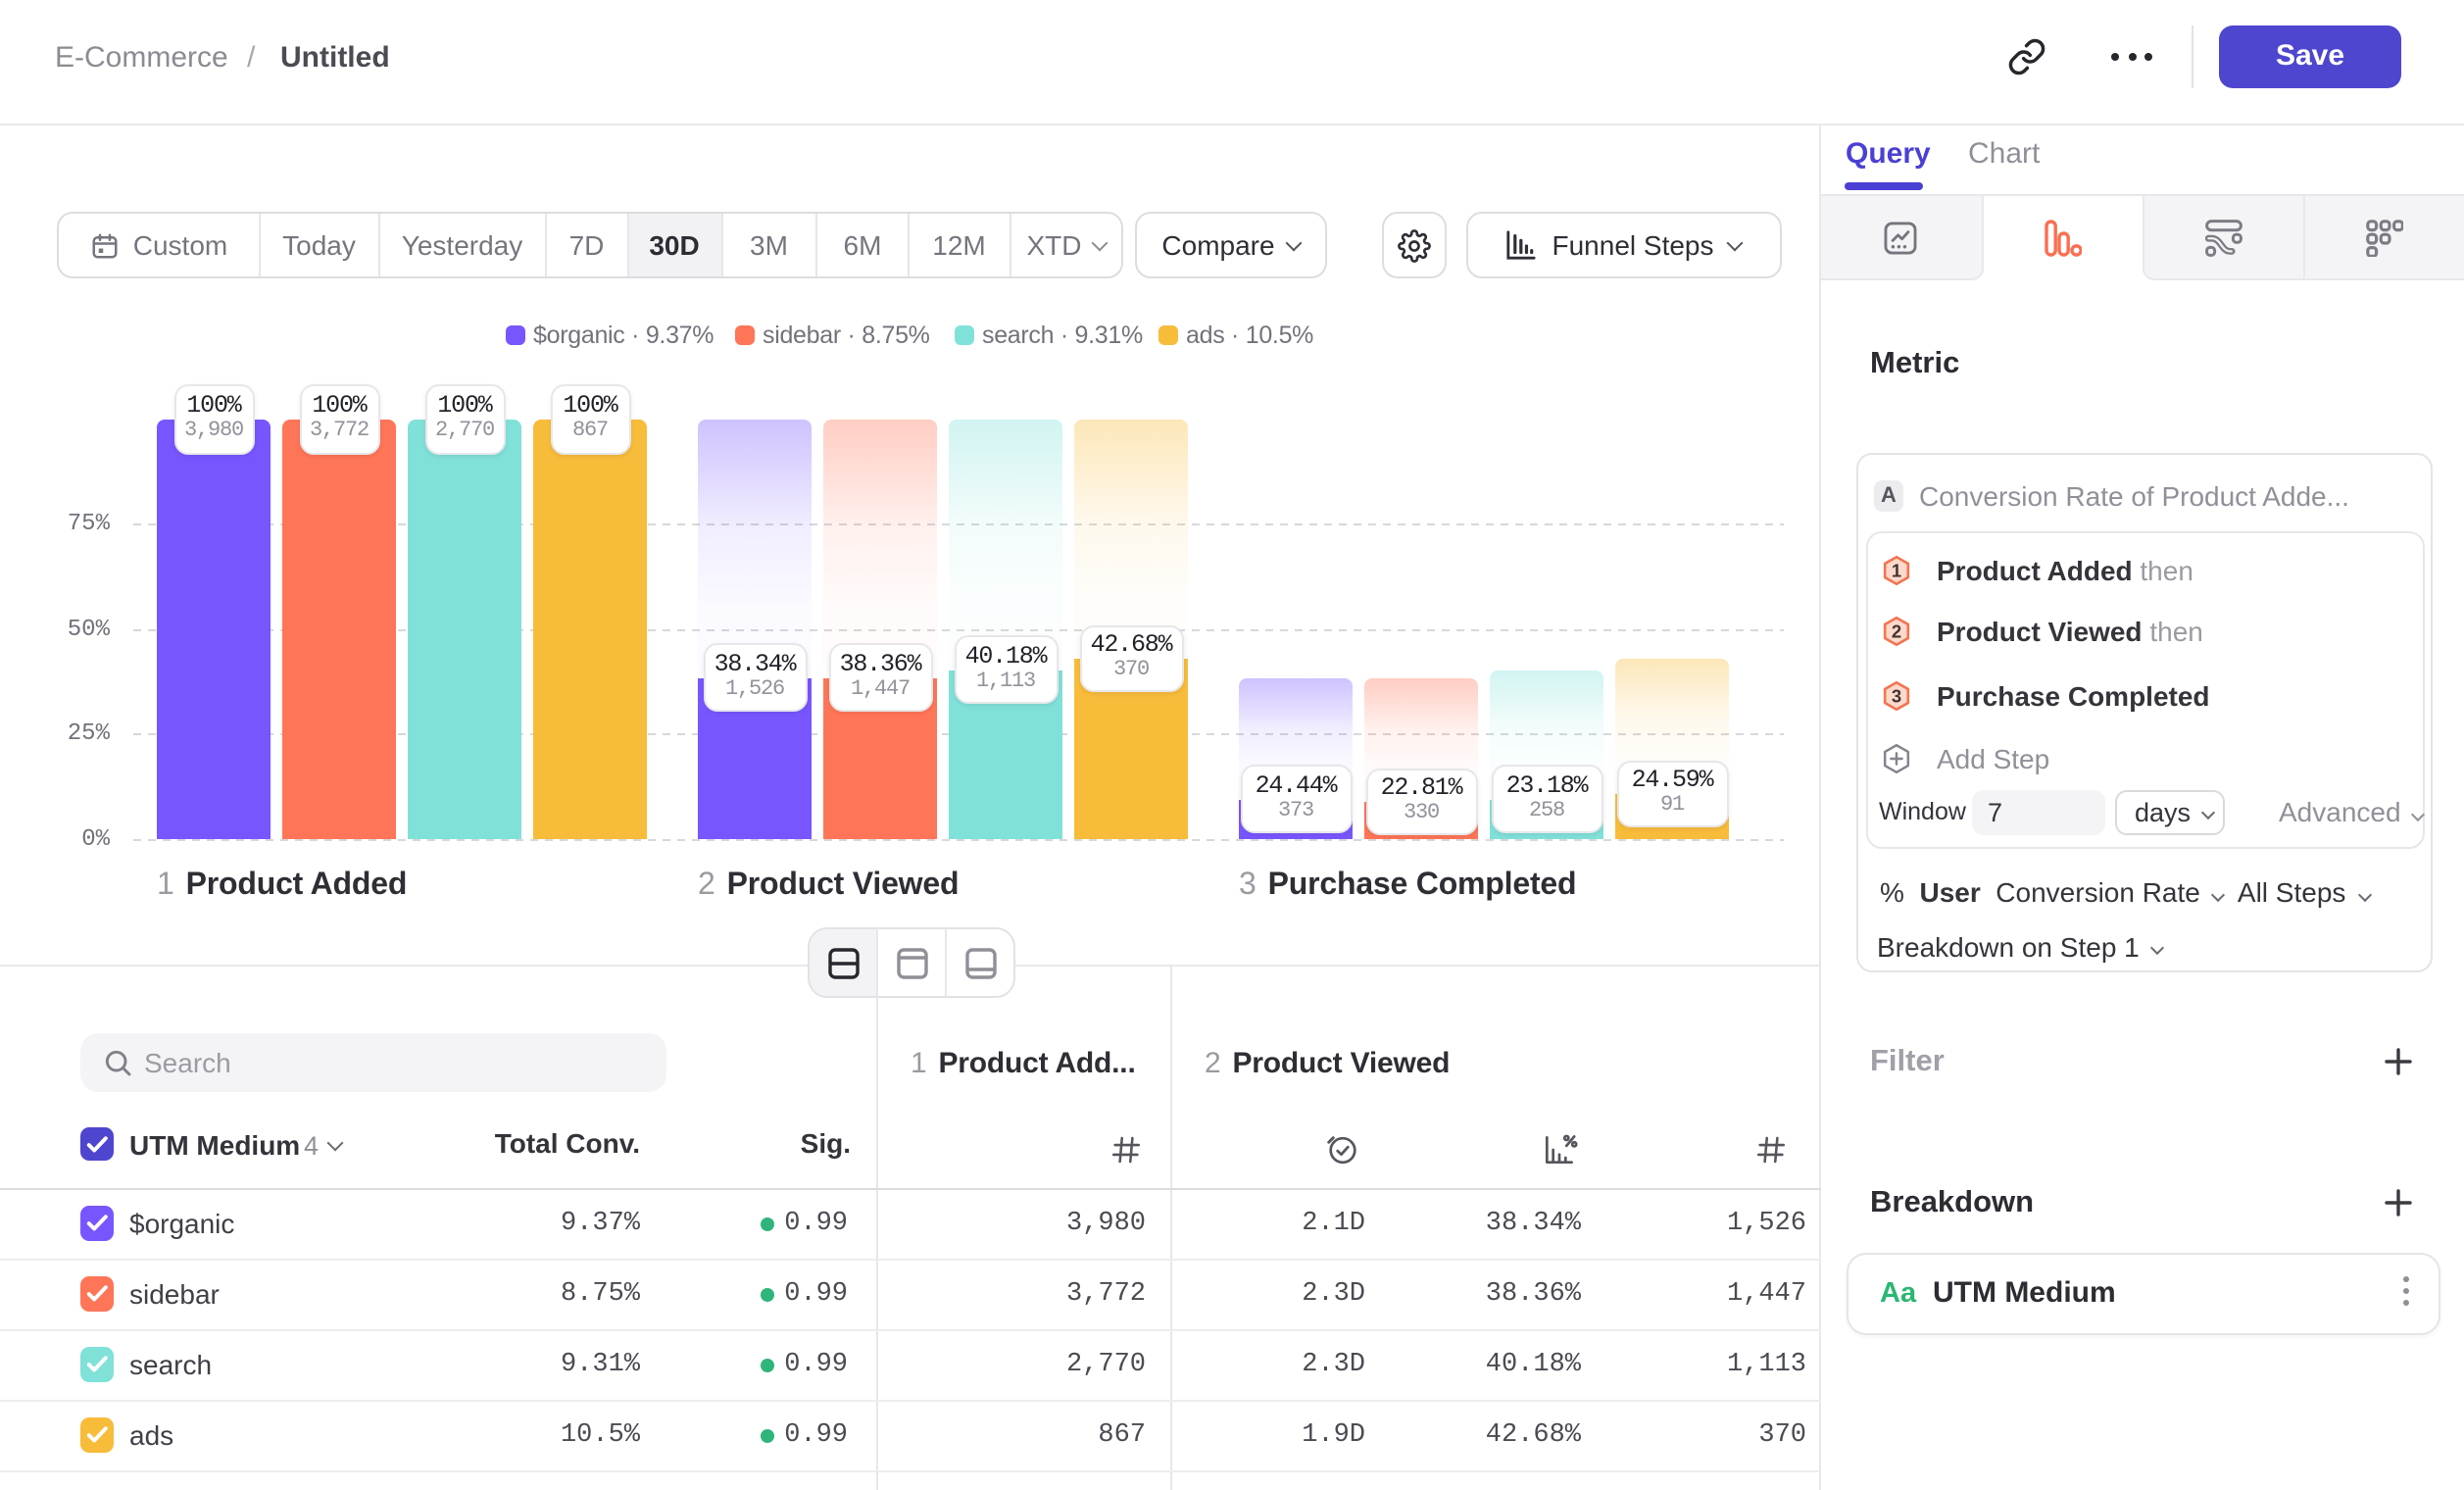 This screenshot has width=2464, height=1490. What do you see at coordinates (1897, 569) in the screenshot?
I see `svg-text: 1` at bounding box center [1897, 569].